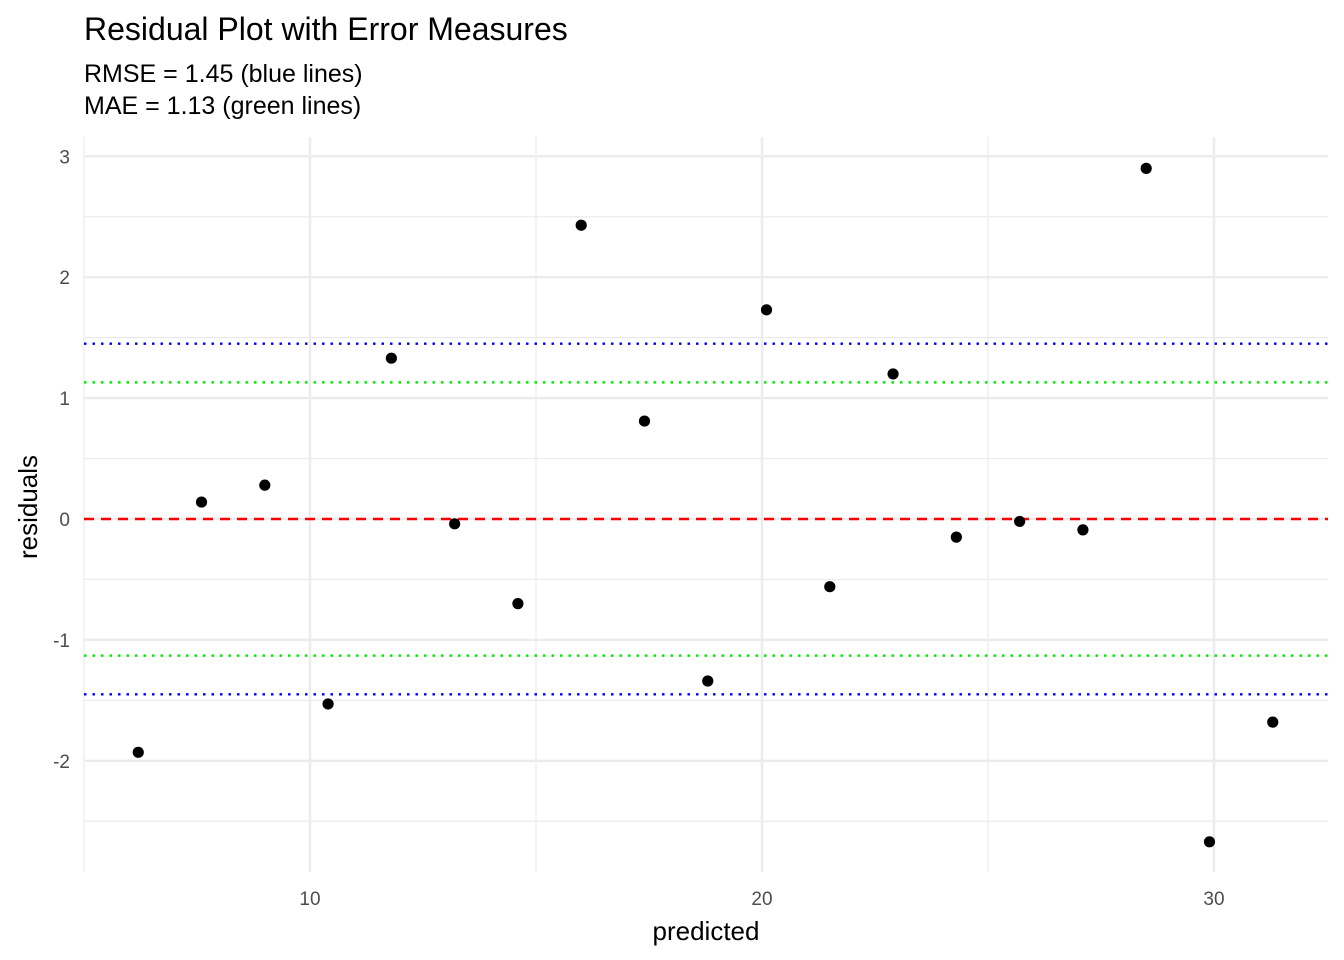 This screenshot has height=960, width=1344. What do you see at coordinates (706, 931) in the screenshot?
I see `x-axis-label: predicted` at bounding box center [706, 931].